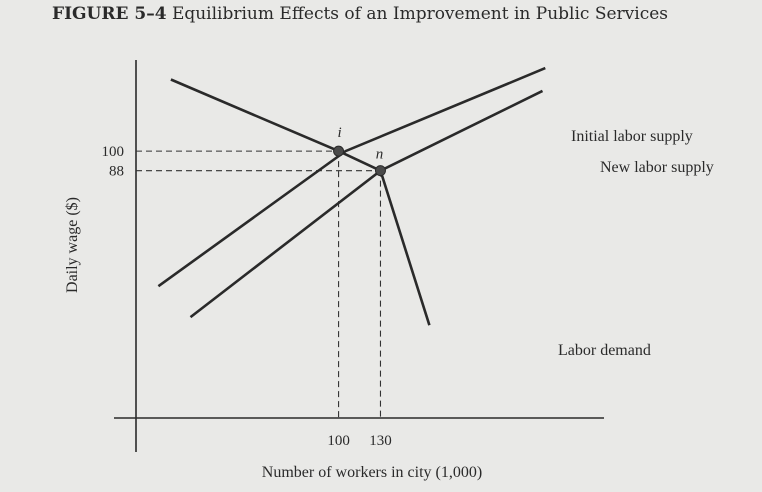  Describe the element at coordinates (604, 350) in the screenshot. I see `series-label-2: Labor demand` at that location.